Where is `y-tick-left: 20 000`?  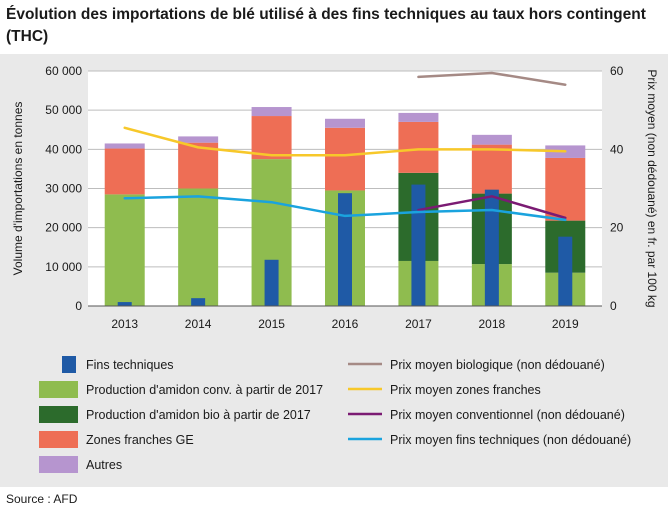 y-tick-left: 20 000 is located at coordinates (63, 228).